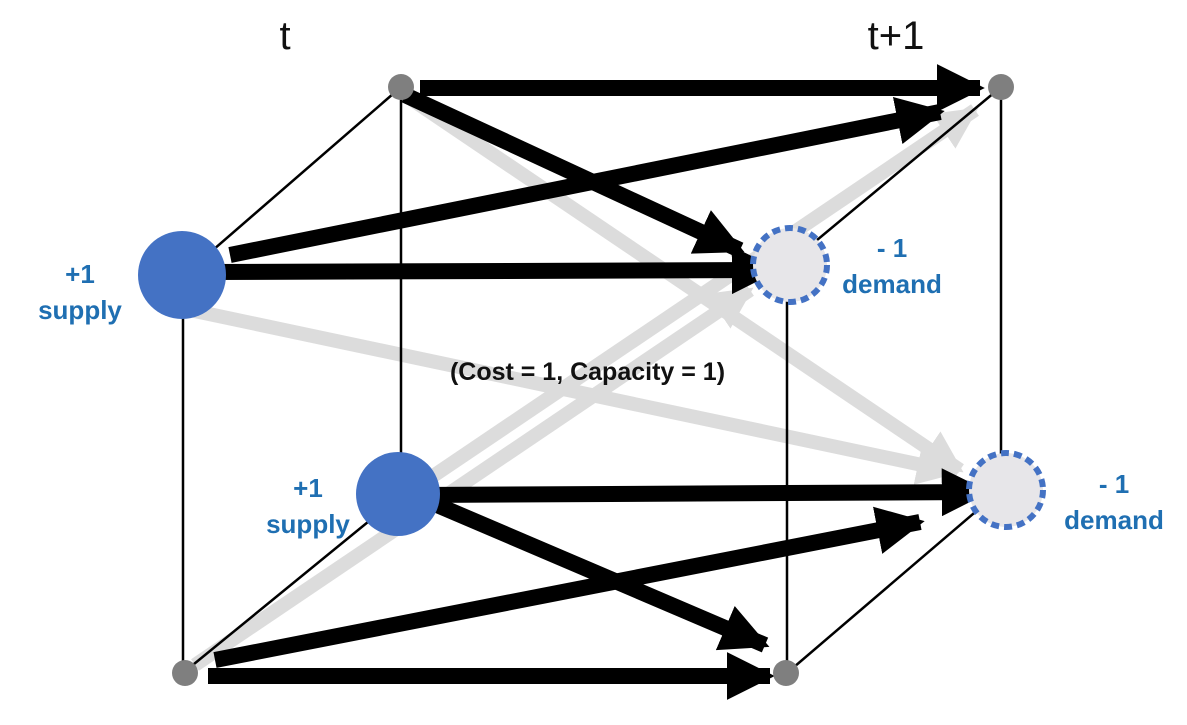 This screenshot has width=1187, height=725. I want to click on node-bottom-left-grey, so click(185, 673).